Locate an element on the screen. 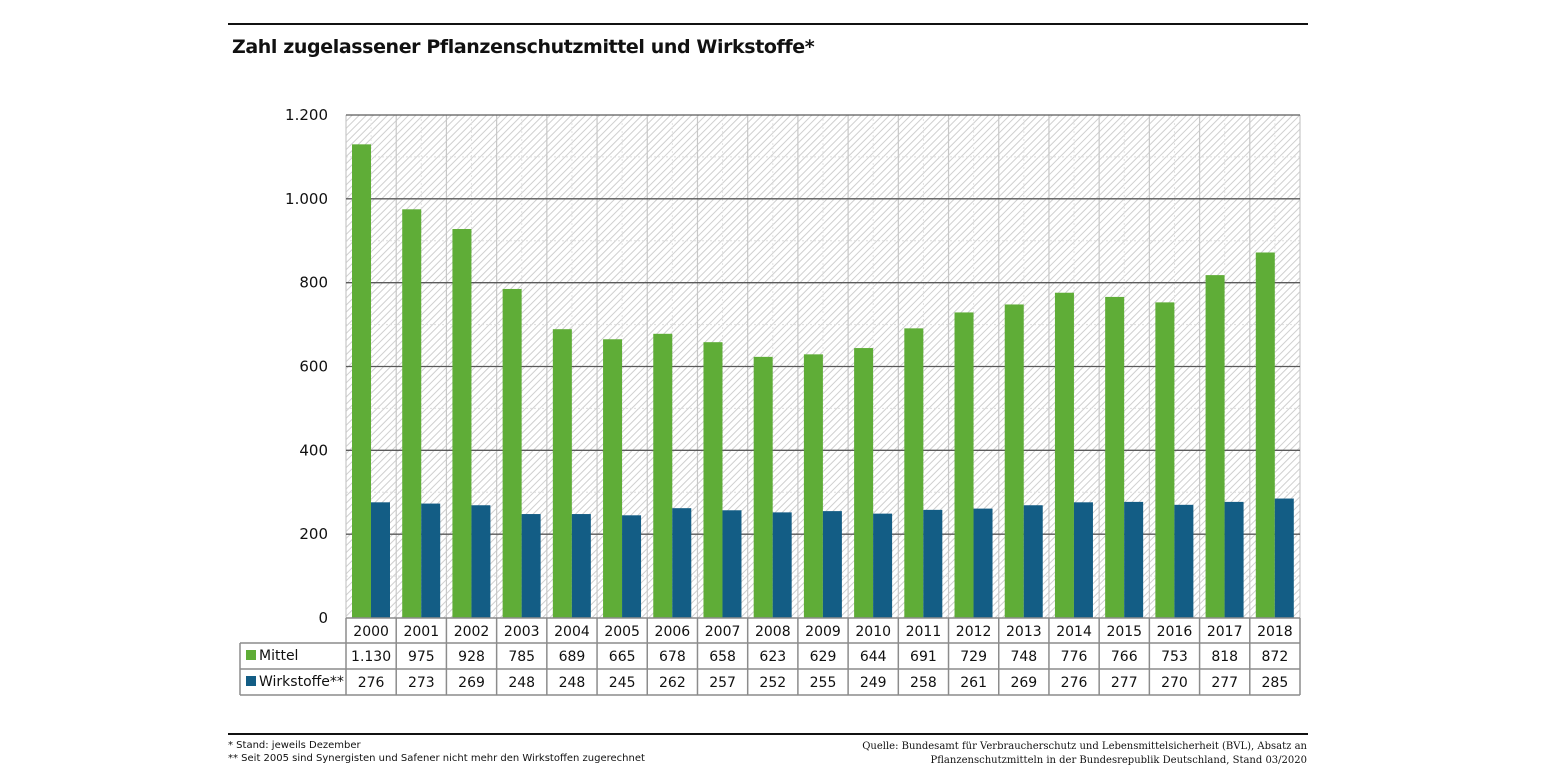  y-tick-label: 0 is located at coordinates (323, 618).